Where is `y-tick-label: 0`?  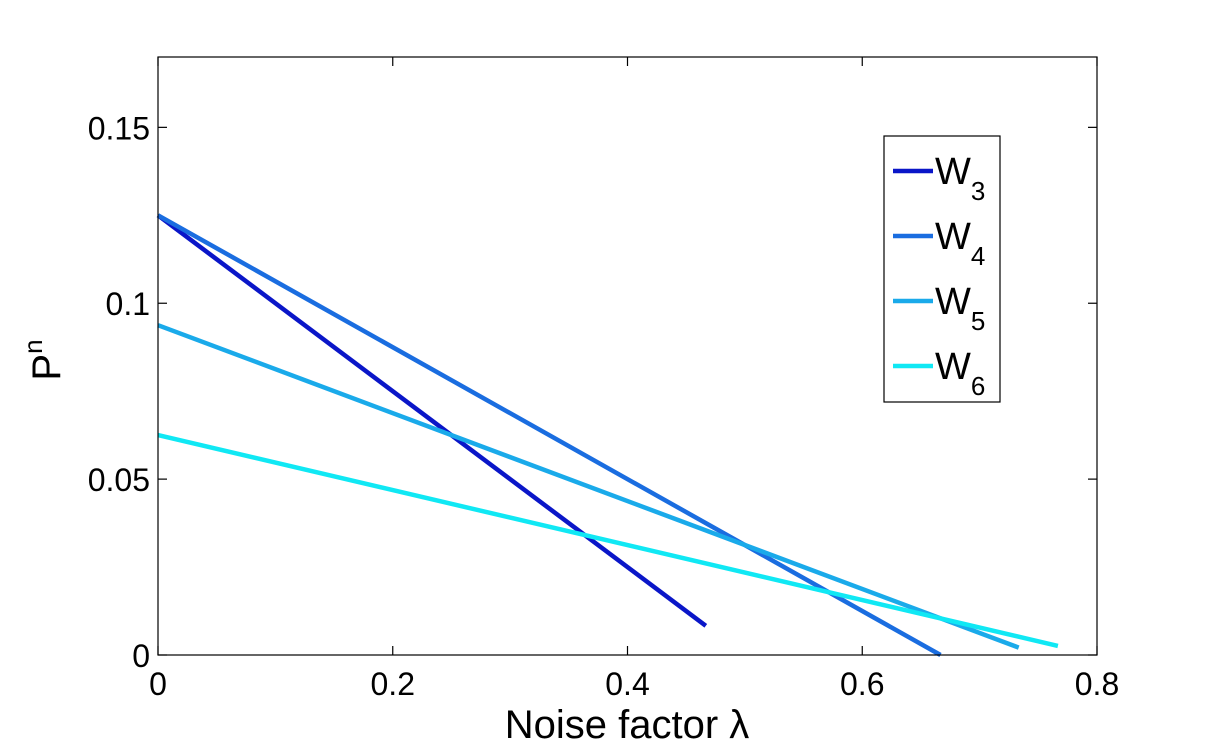
y-tick-label: 0 is located at coordinates (141, 656).